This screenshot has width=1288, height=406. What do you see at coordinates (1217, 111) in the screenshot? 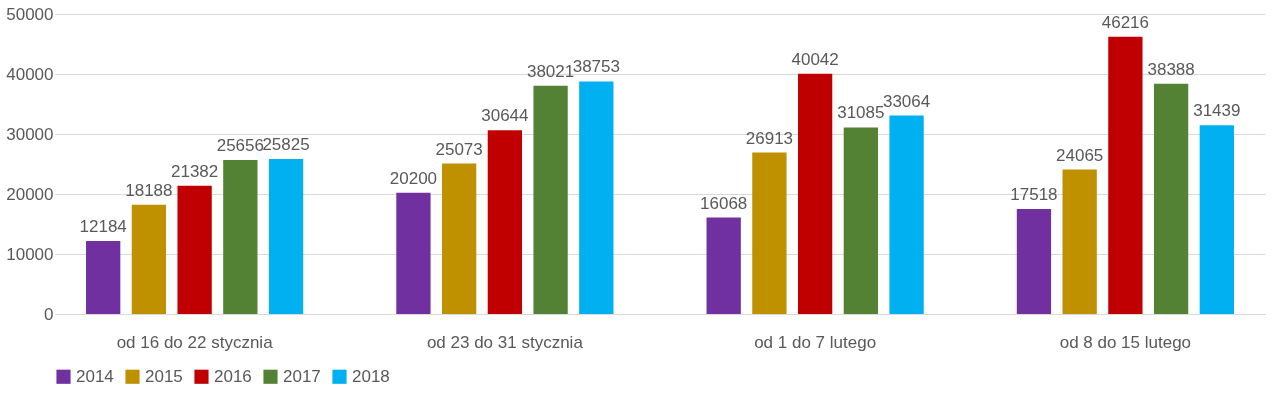
I see `data-label: 31439` at bounding box center [1217, 111].